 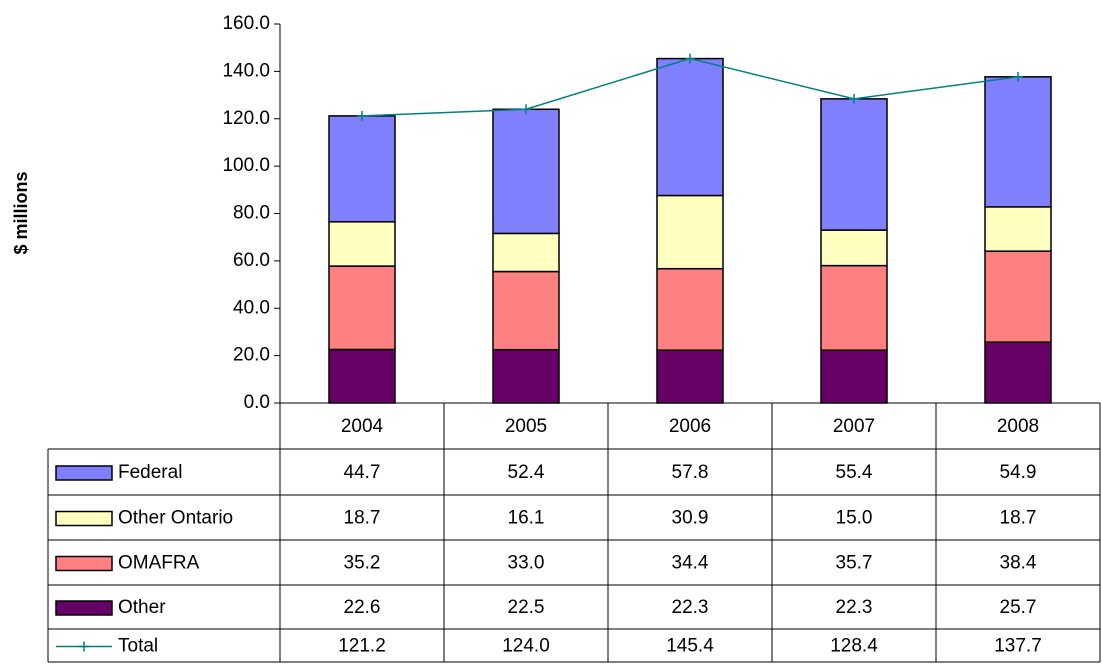 What do you see at coordinates (362, 563) in the screenshot?
I see `table-value: 35.2` at bounding box center [362, 563].